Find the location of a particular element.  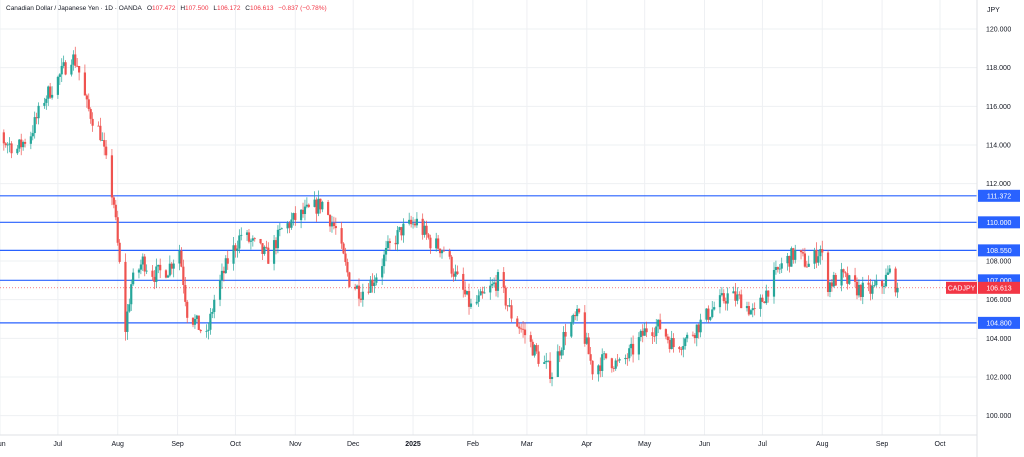

x-tick-label: Feb is located at coordinates (473, 444).